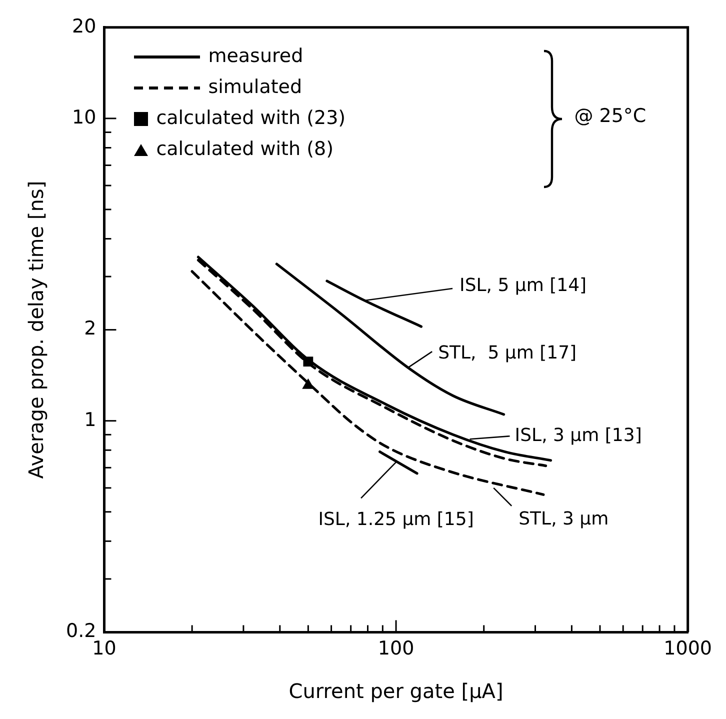  Describe the element at coordinates (256, 57) in the screenshot. I see `legend-label: measured` at that location.